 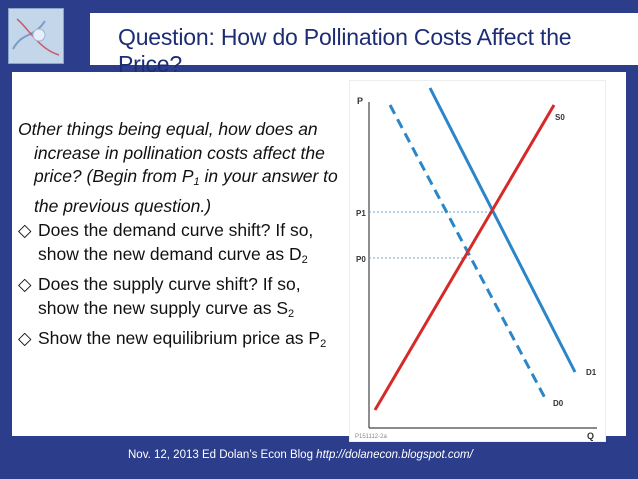 What do you see at coordinates (558, 403) in the screenshot?
I see `label-d0: D0` at bounding box center [558, 403].